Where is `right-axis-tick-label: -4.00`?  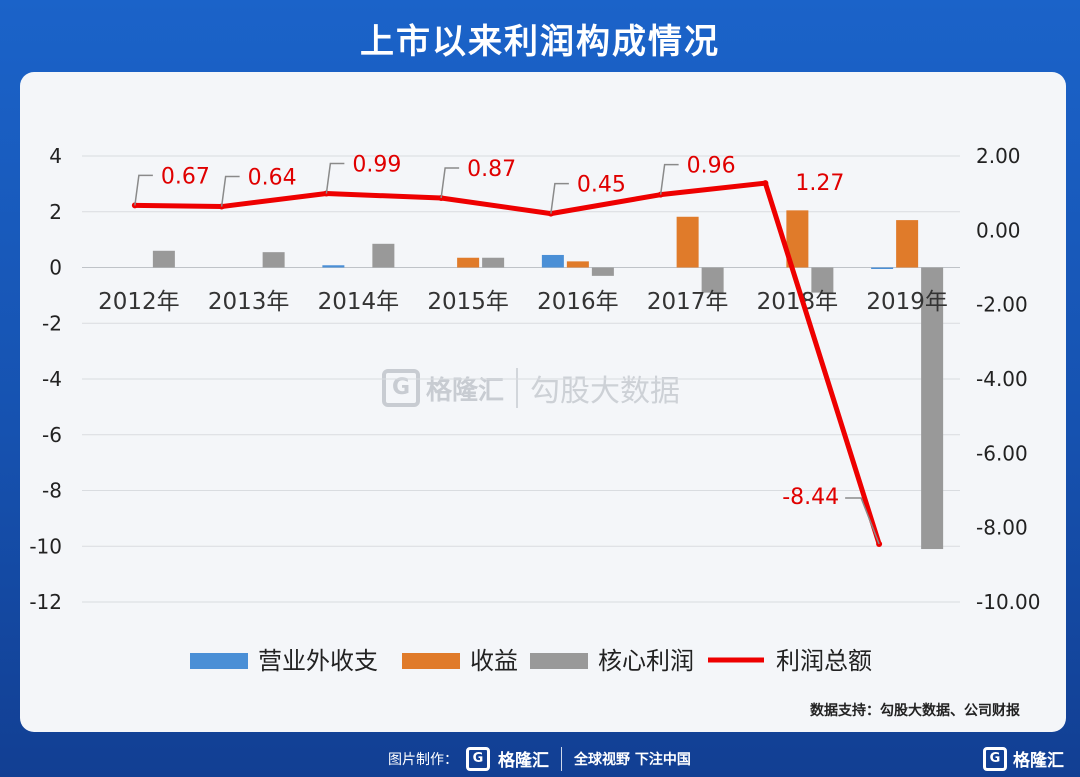 right-axis-tick-label: -4.00 is located at coordinates (1002, 379).